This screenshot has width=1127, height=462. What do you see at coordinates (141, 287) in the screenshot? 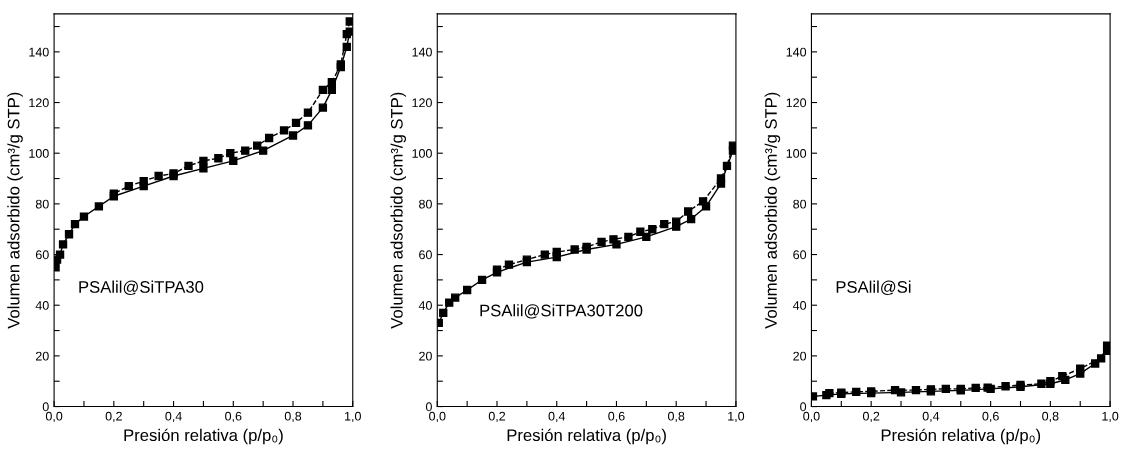
I see `annotation: PSAlil@SiTPA30` at bounding box center [141, 287].